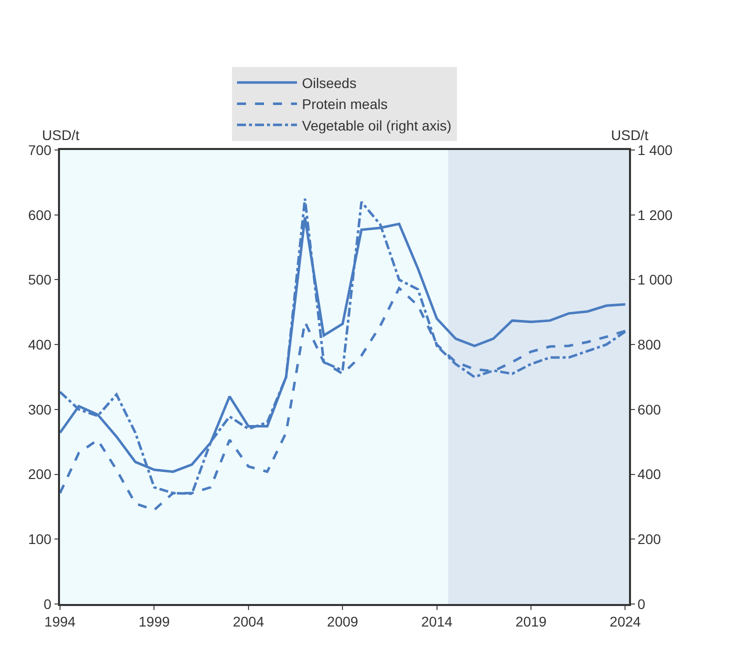 This screenshot has height=664, width=729. I want to click on y2-tick-label: 800, so click(650, 344).